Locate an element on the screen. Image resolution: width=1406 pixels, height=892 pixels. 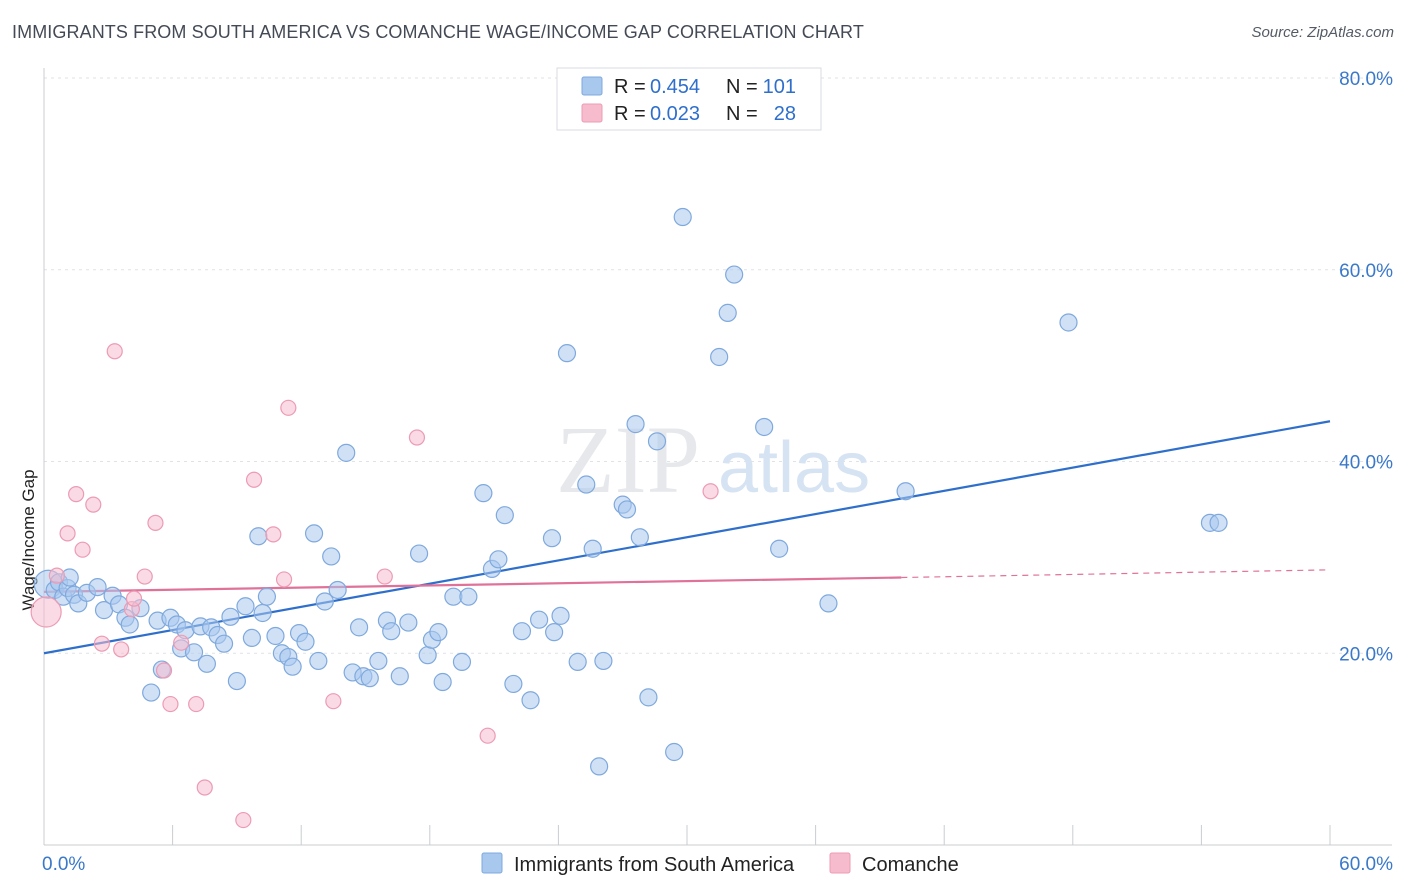
legend-swatch-immigrants is located at coordinates (492, 863).